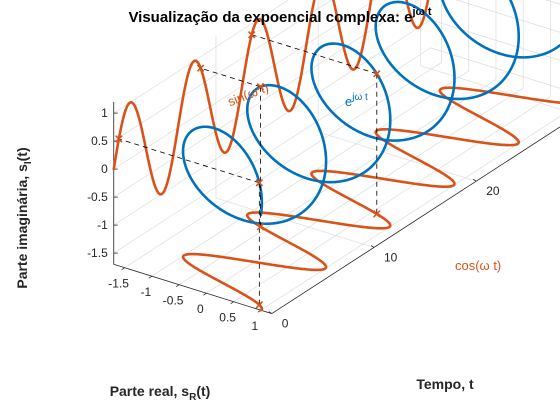 Image resolution: width=560 pixels, height=420 pixels. What do you see at coordinates (359, 97) in the screenshot?
I see `exp-label-sup: jω t` at bounding box center [359, 97].